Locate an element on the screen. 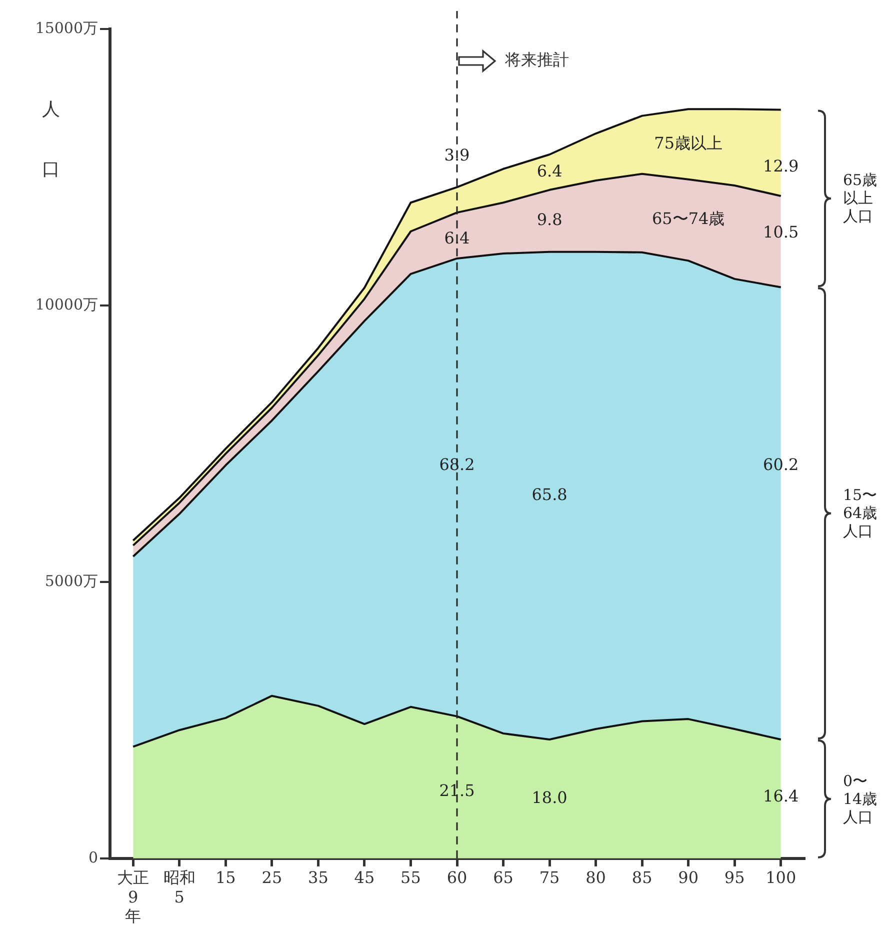 The image size is (889, 934). x-tick-label: 45 is located at coordinates (364, 878).